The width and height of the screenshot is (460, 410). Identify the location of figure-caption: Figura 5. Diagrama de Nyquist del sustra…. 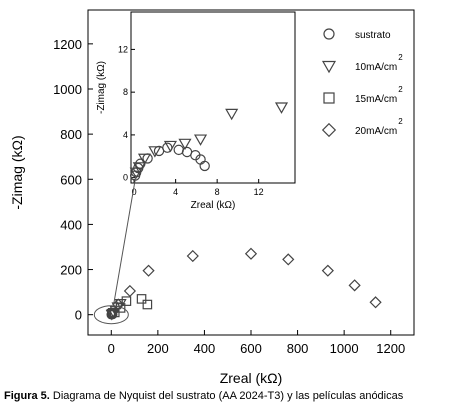
(232, 396).